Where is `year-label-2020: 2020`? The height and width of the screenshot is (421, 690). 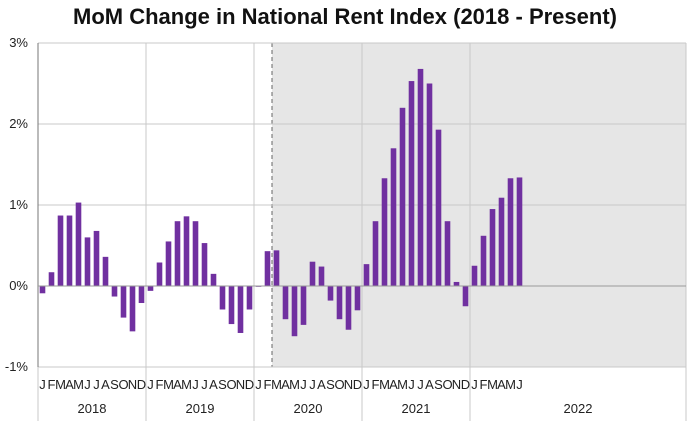 year-label-2020: 2020 is located at coordinates (308, 408).